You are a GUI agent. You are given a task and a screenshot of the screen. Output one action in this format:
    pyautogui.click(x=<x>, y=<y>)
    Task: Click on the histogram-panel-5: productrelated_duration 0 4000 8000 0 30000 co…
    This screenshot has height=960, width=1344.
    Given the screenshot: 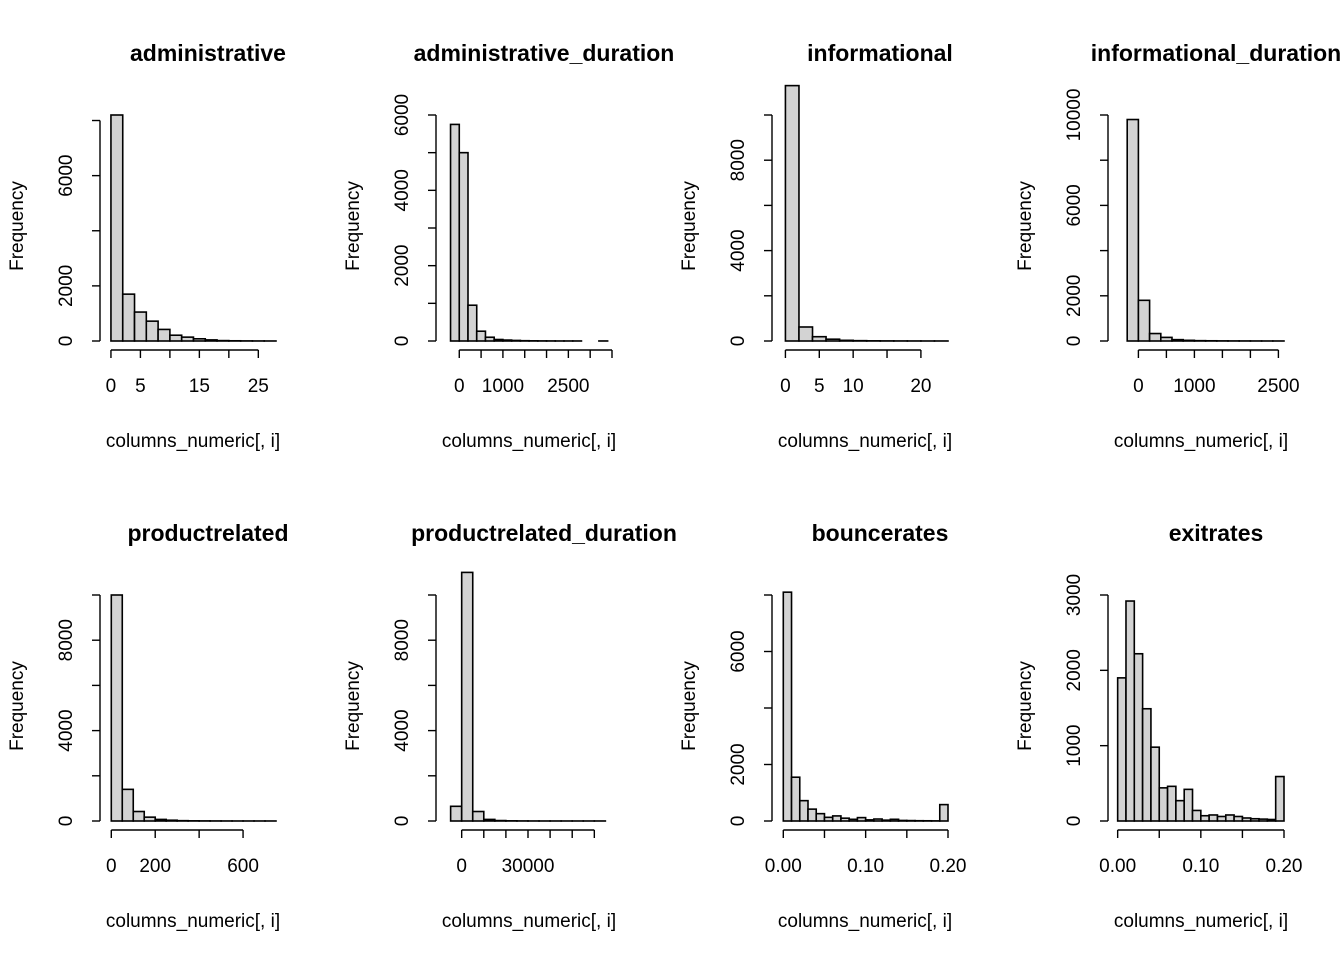 What is the action you would take?
    pyautogui.click(x=510, y=726)
    